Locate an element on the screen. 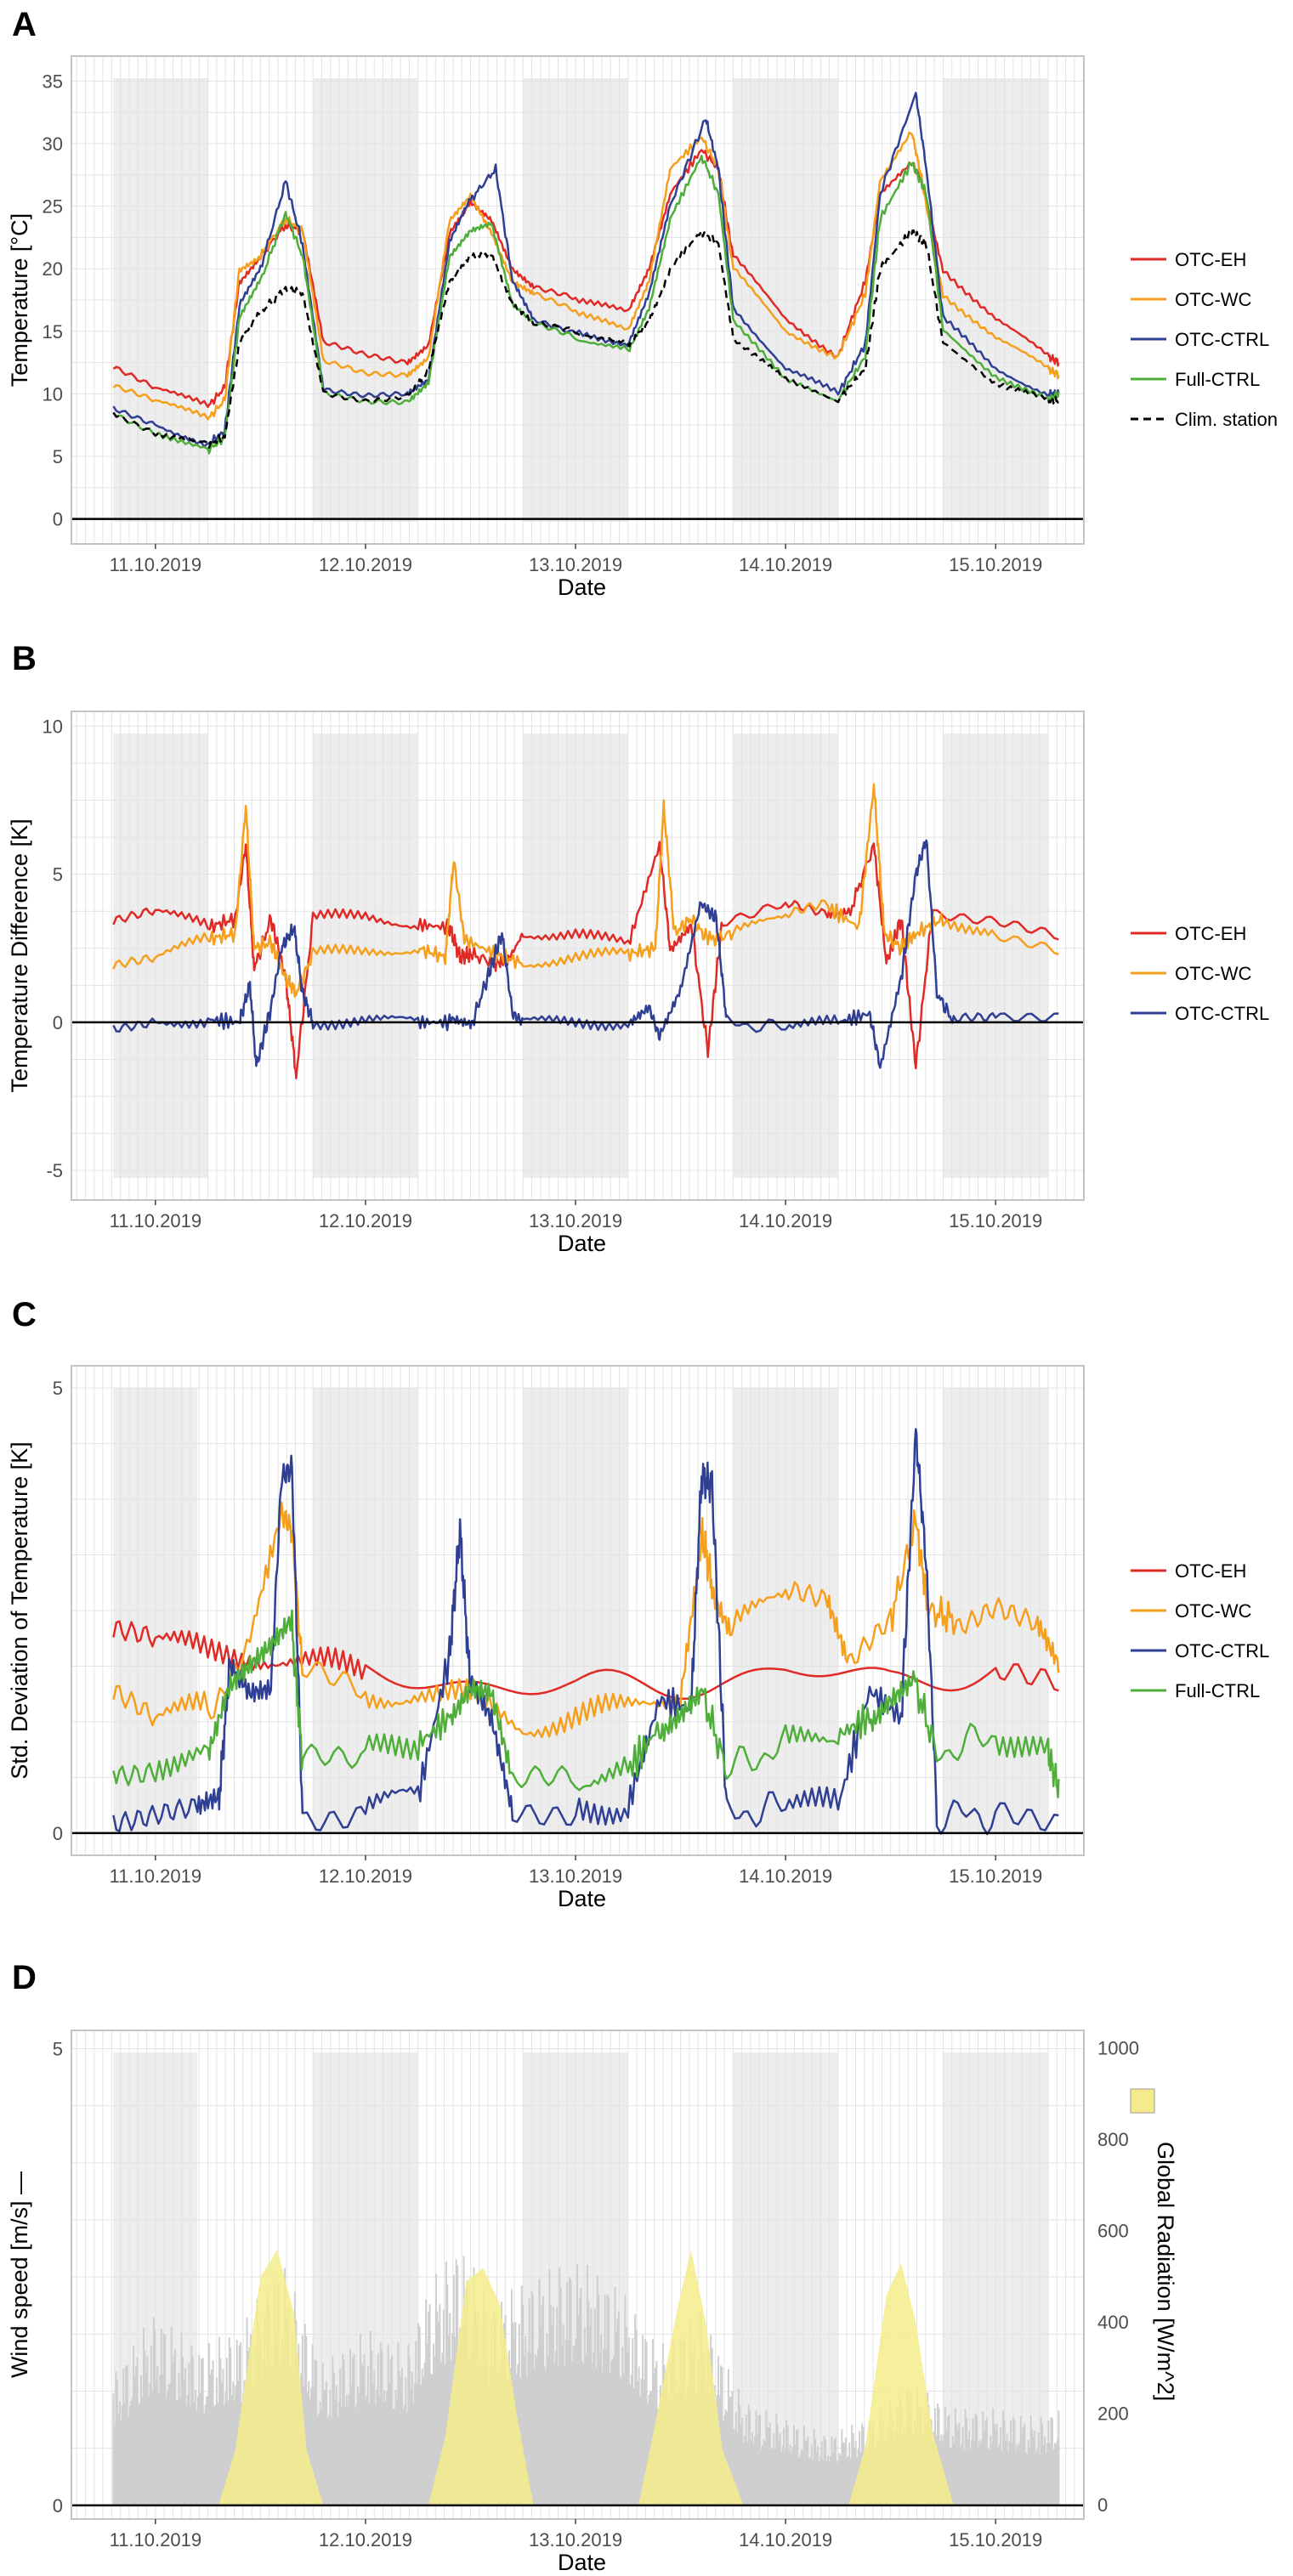 The height and width of the screenshot is (2576, 1293). y-tick-label: 15 is located at coordinates (53, 332).